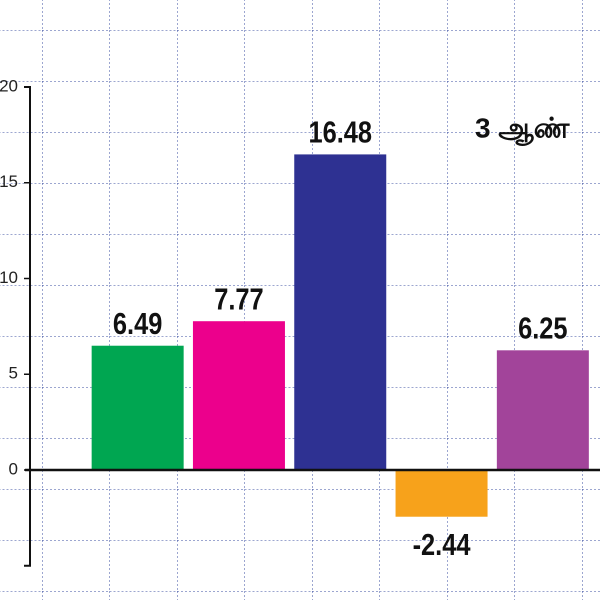 This screenshot has width=600, height=600. Describe the element at coordinates (9, 85) in the screenshot. I see `y-tick-label: 20` at that location.